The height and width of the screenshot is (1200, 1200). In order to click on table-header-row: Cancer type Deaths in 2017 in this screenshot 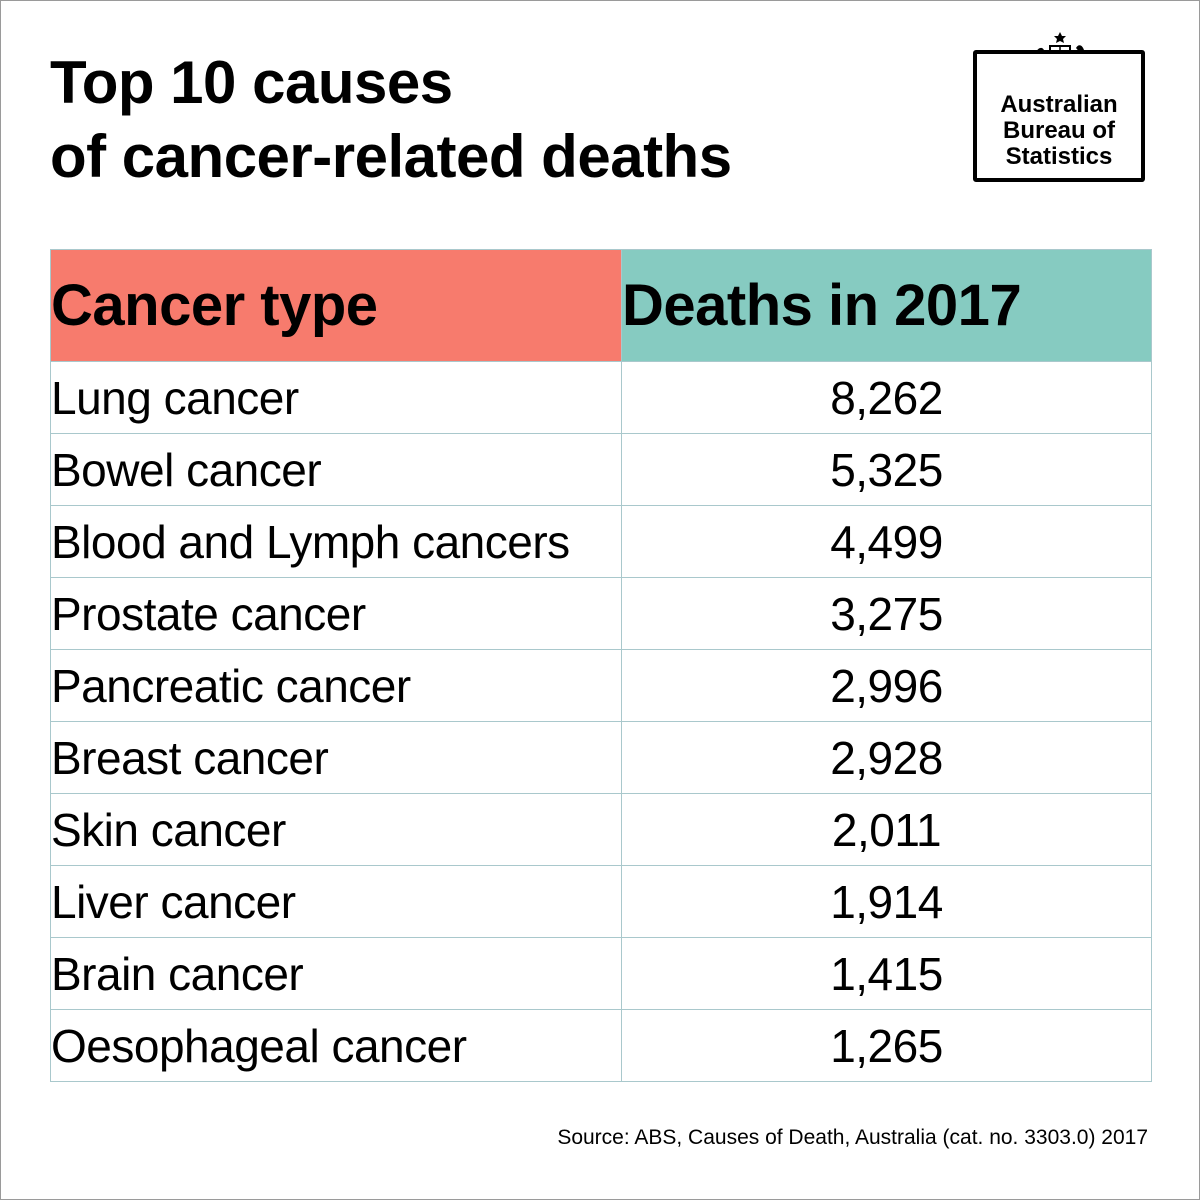, I will do `click(601, 305)`.